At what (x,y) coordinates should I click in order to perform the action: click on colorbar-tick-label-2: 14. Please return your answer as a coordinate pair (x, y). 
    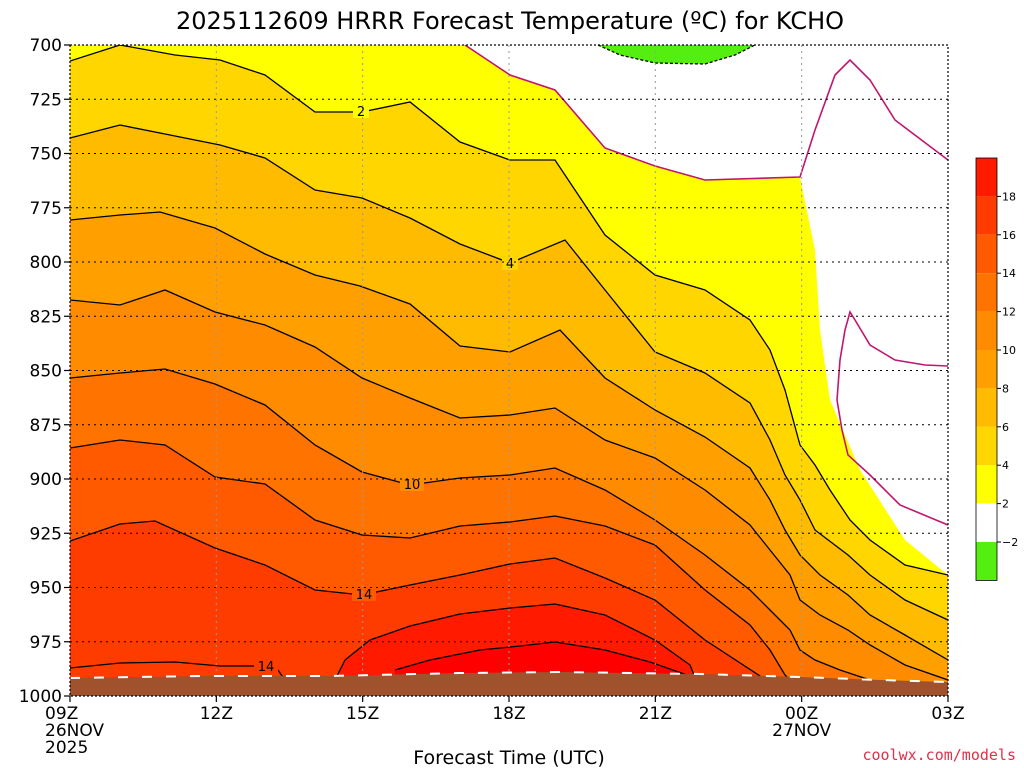
    Looking at the image, I should click on (1009, 273).